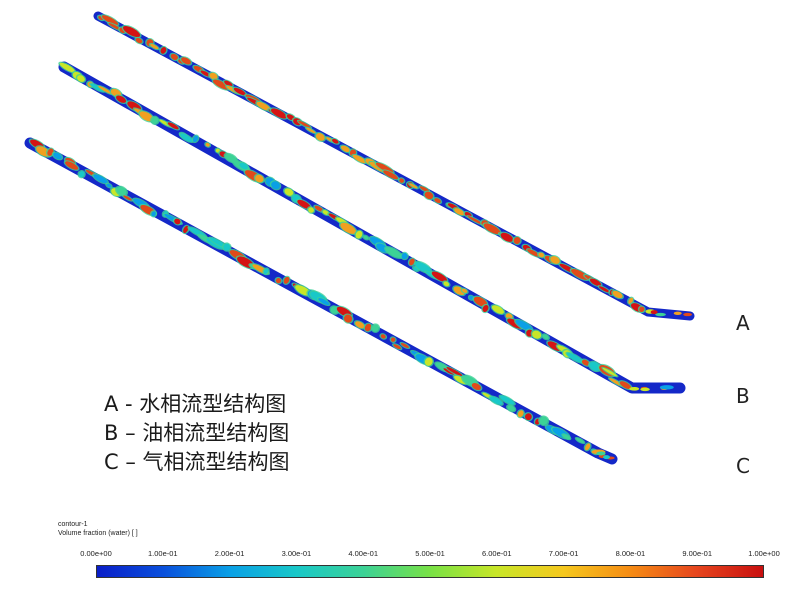 This screenshot has width=804, height=596. What do you see at coordinates (98, 533) in the screenshot?
I see `colorbar-subtitle: Volume fraction (water) [ ]` at bounding box center [98, 533].